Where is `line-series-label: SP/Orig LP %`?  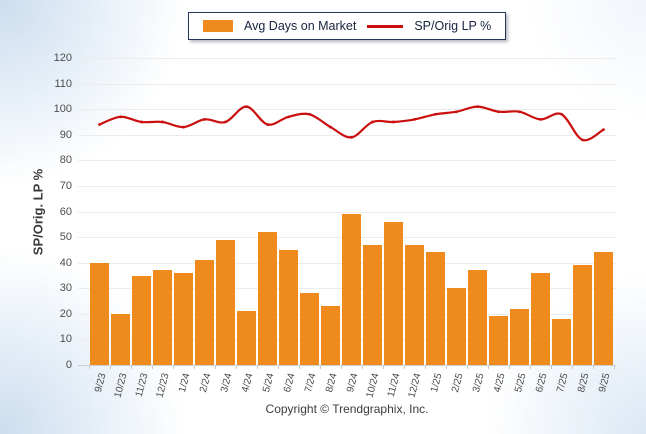
line-series-label: SP/Orig LP % is located at coordinates (453, 26).